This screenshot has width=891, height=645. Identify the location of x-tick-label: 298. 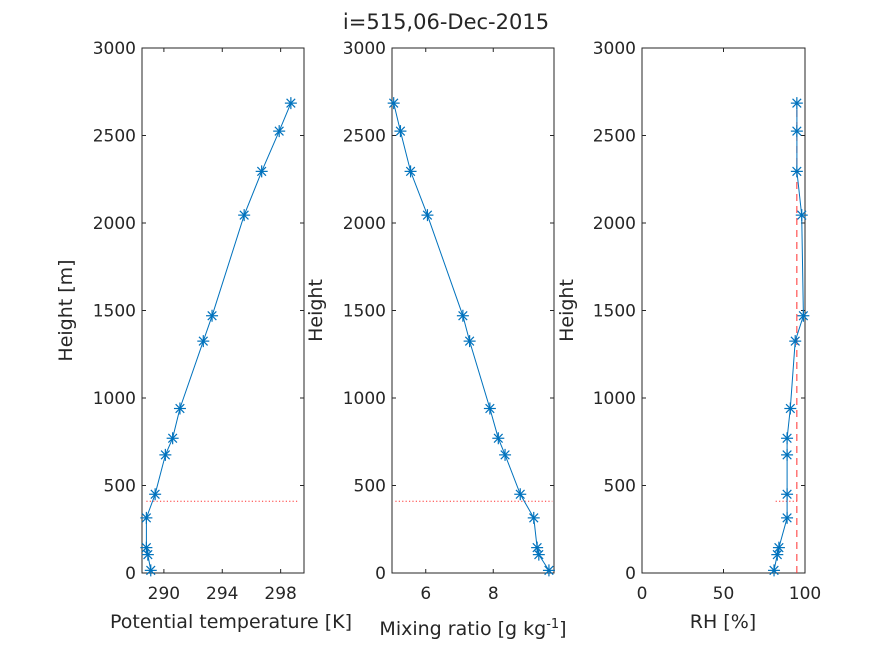
(280, 594).